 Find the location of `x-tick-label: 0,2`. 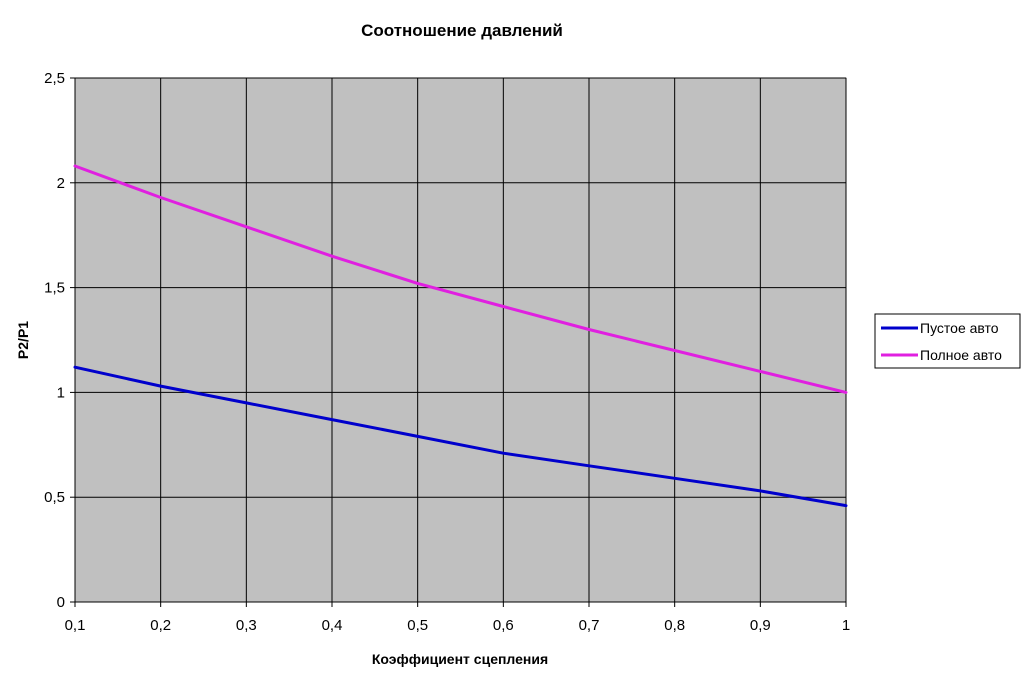

x-tick-label: 0,2 is located at coordinates (160, 625).